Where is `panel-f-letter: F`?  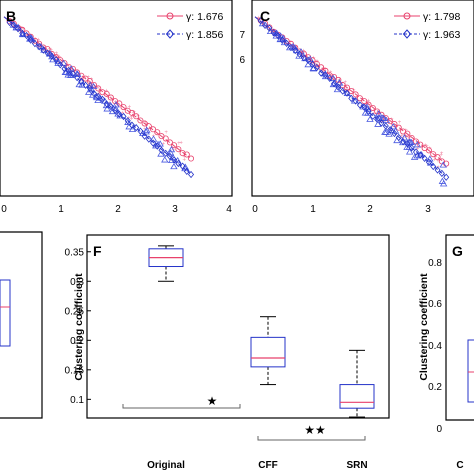 panel-f-letter: F is located at coordinates (97, 251).